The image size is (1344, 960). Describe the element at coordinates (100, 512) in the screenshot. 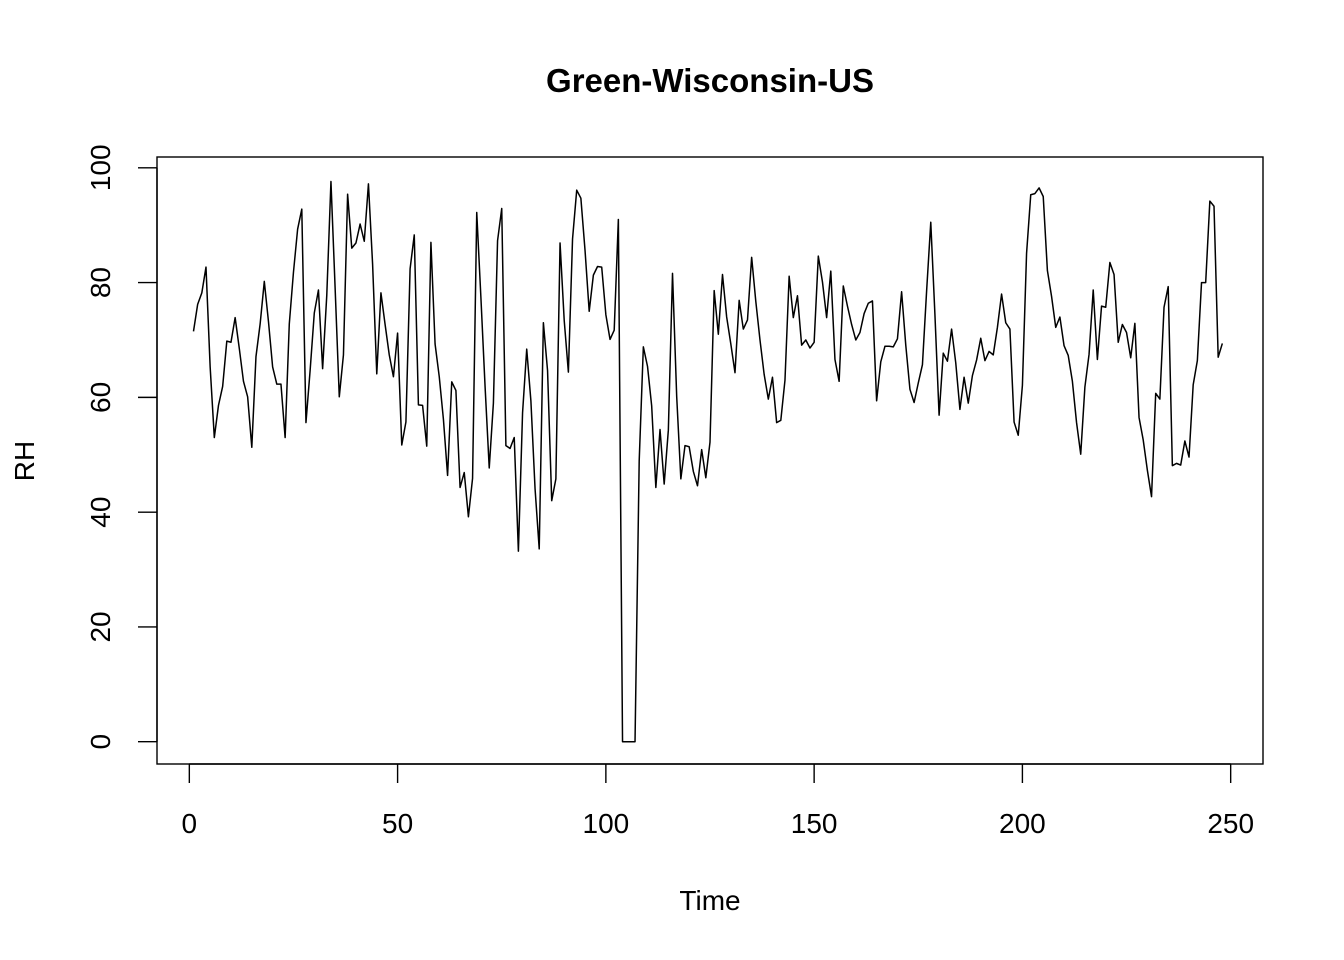

I see `y-tick-label: 40` at that location.